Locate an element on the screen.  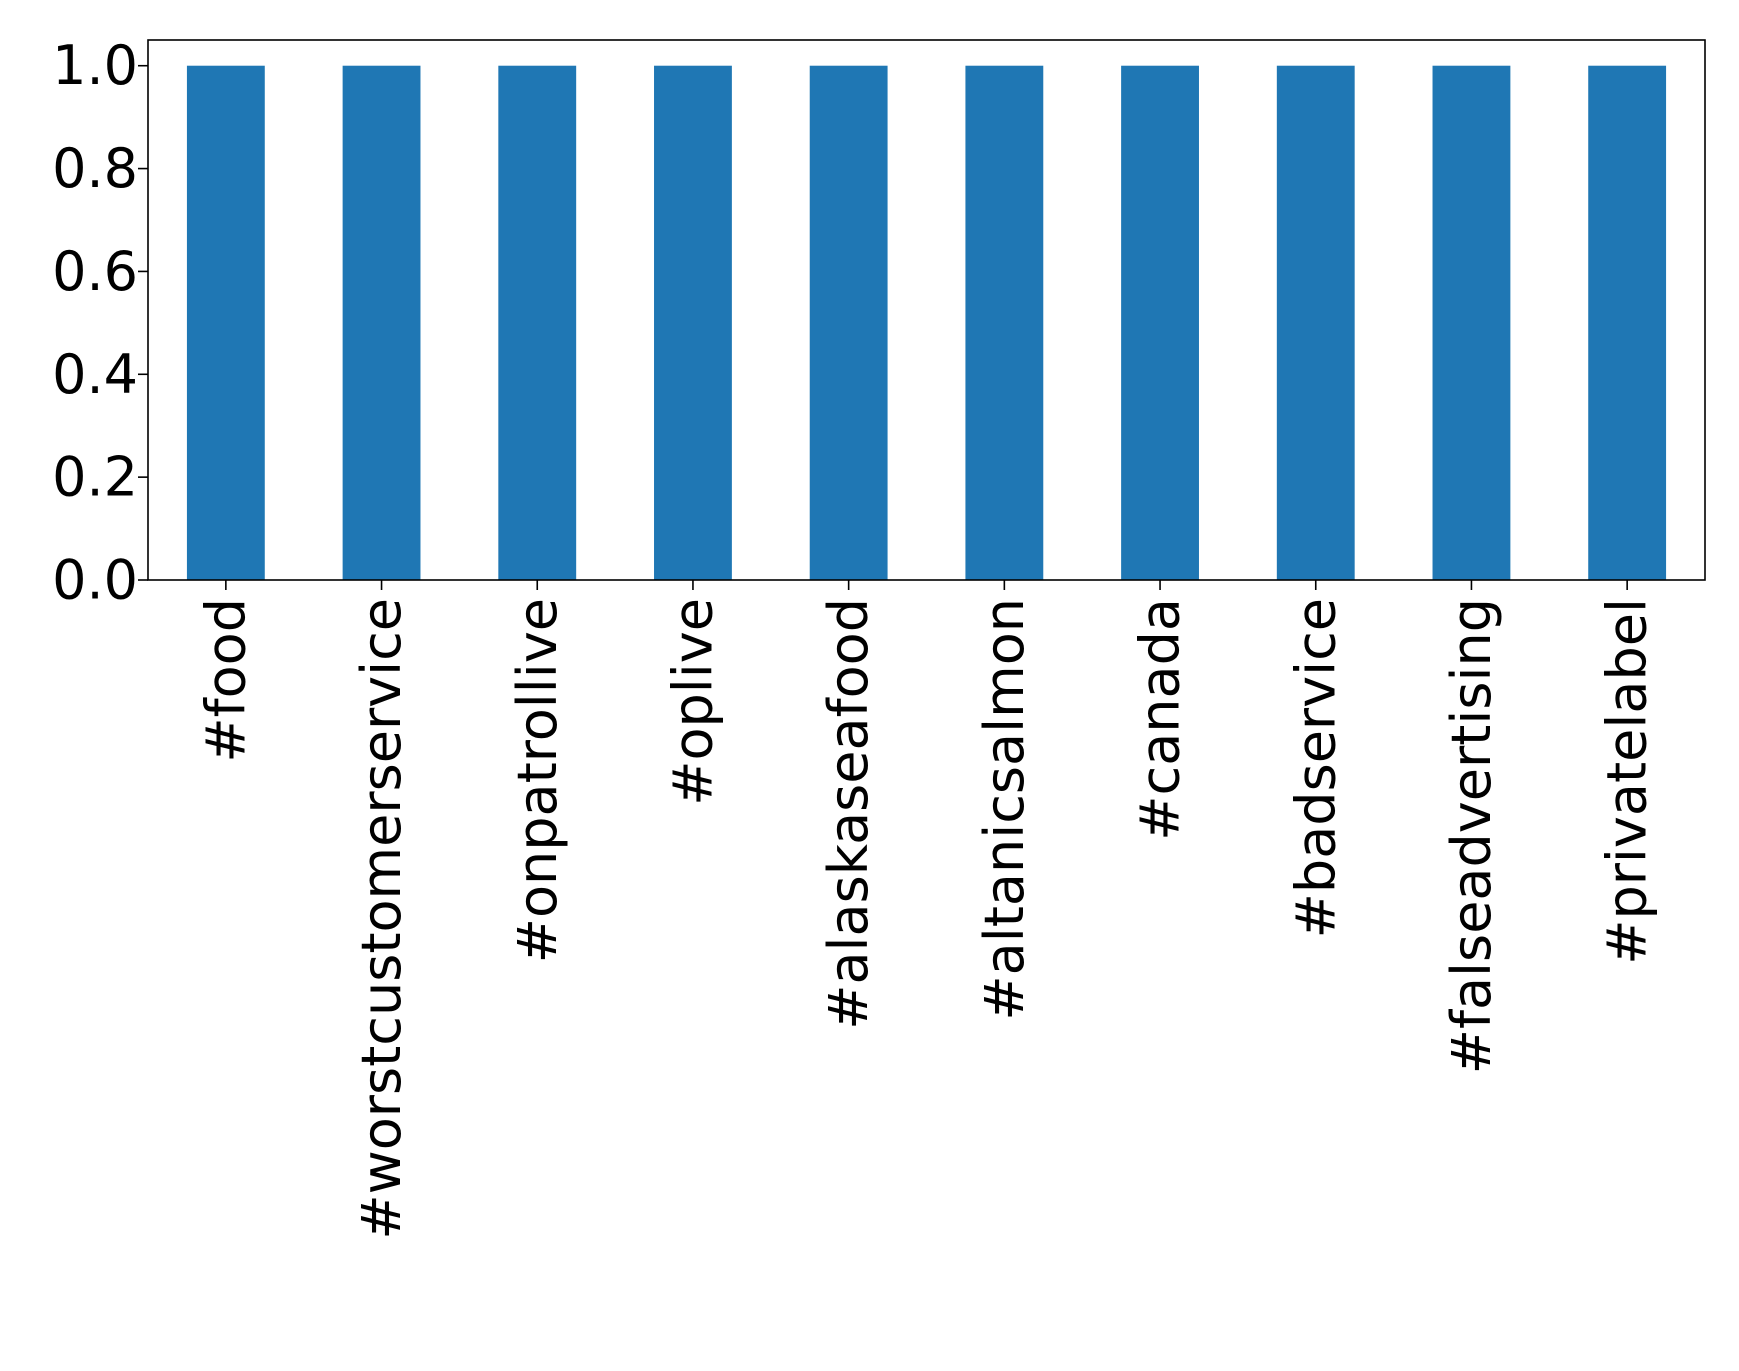
x-tick-label: #alaskaseafood is located at coordinates (848, 814).